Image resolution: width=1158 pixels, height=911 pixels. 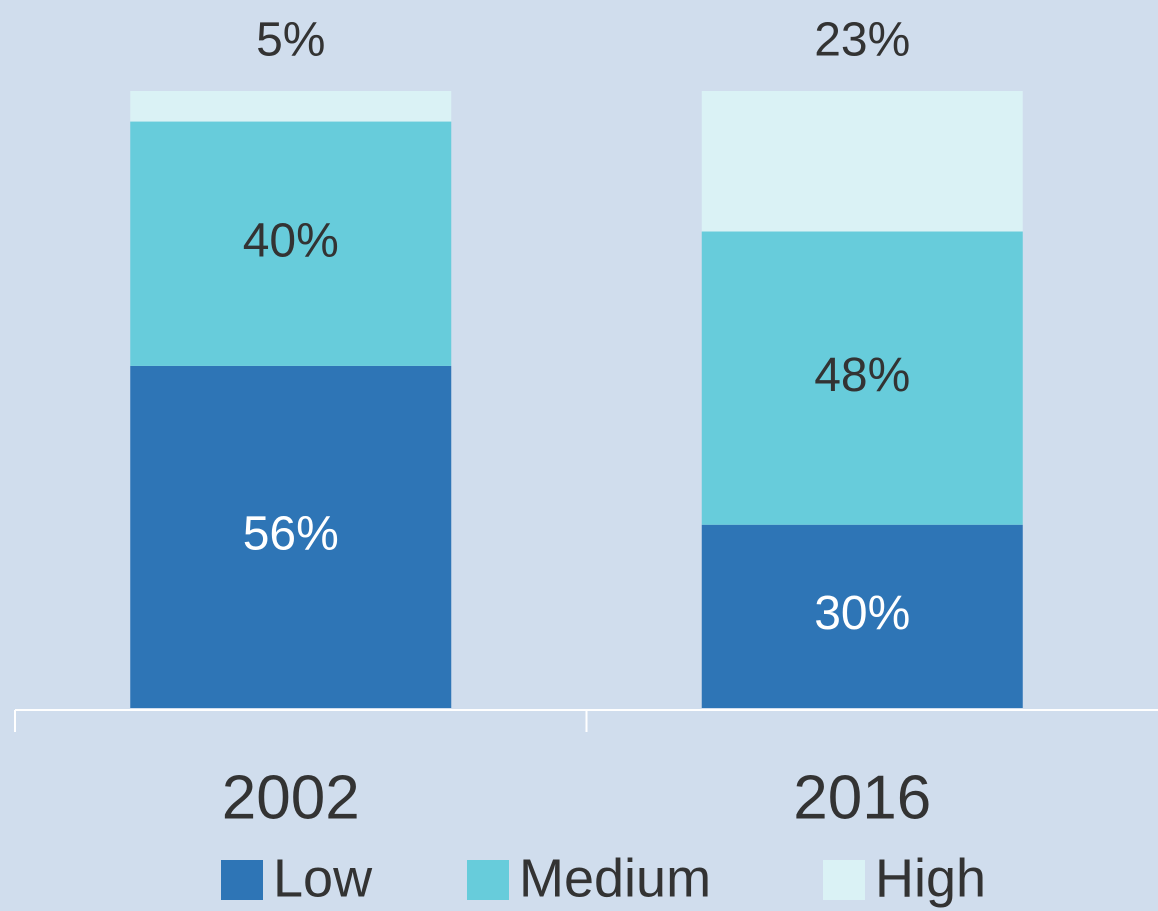 I want to click on value-label: 5%, so click(x=290, y=40).